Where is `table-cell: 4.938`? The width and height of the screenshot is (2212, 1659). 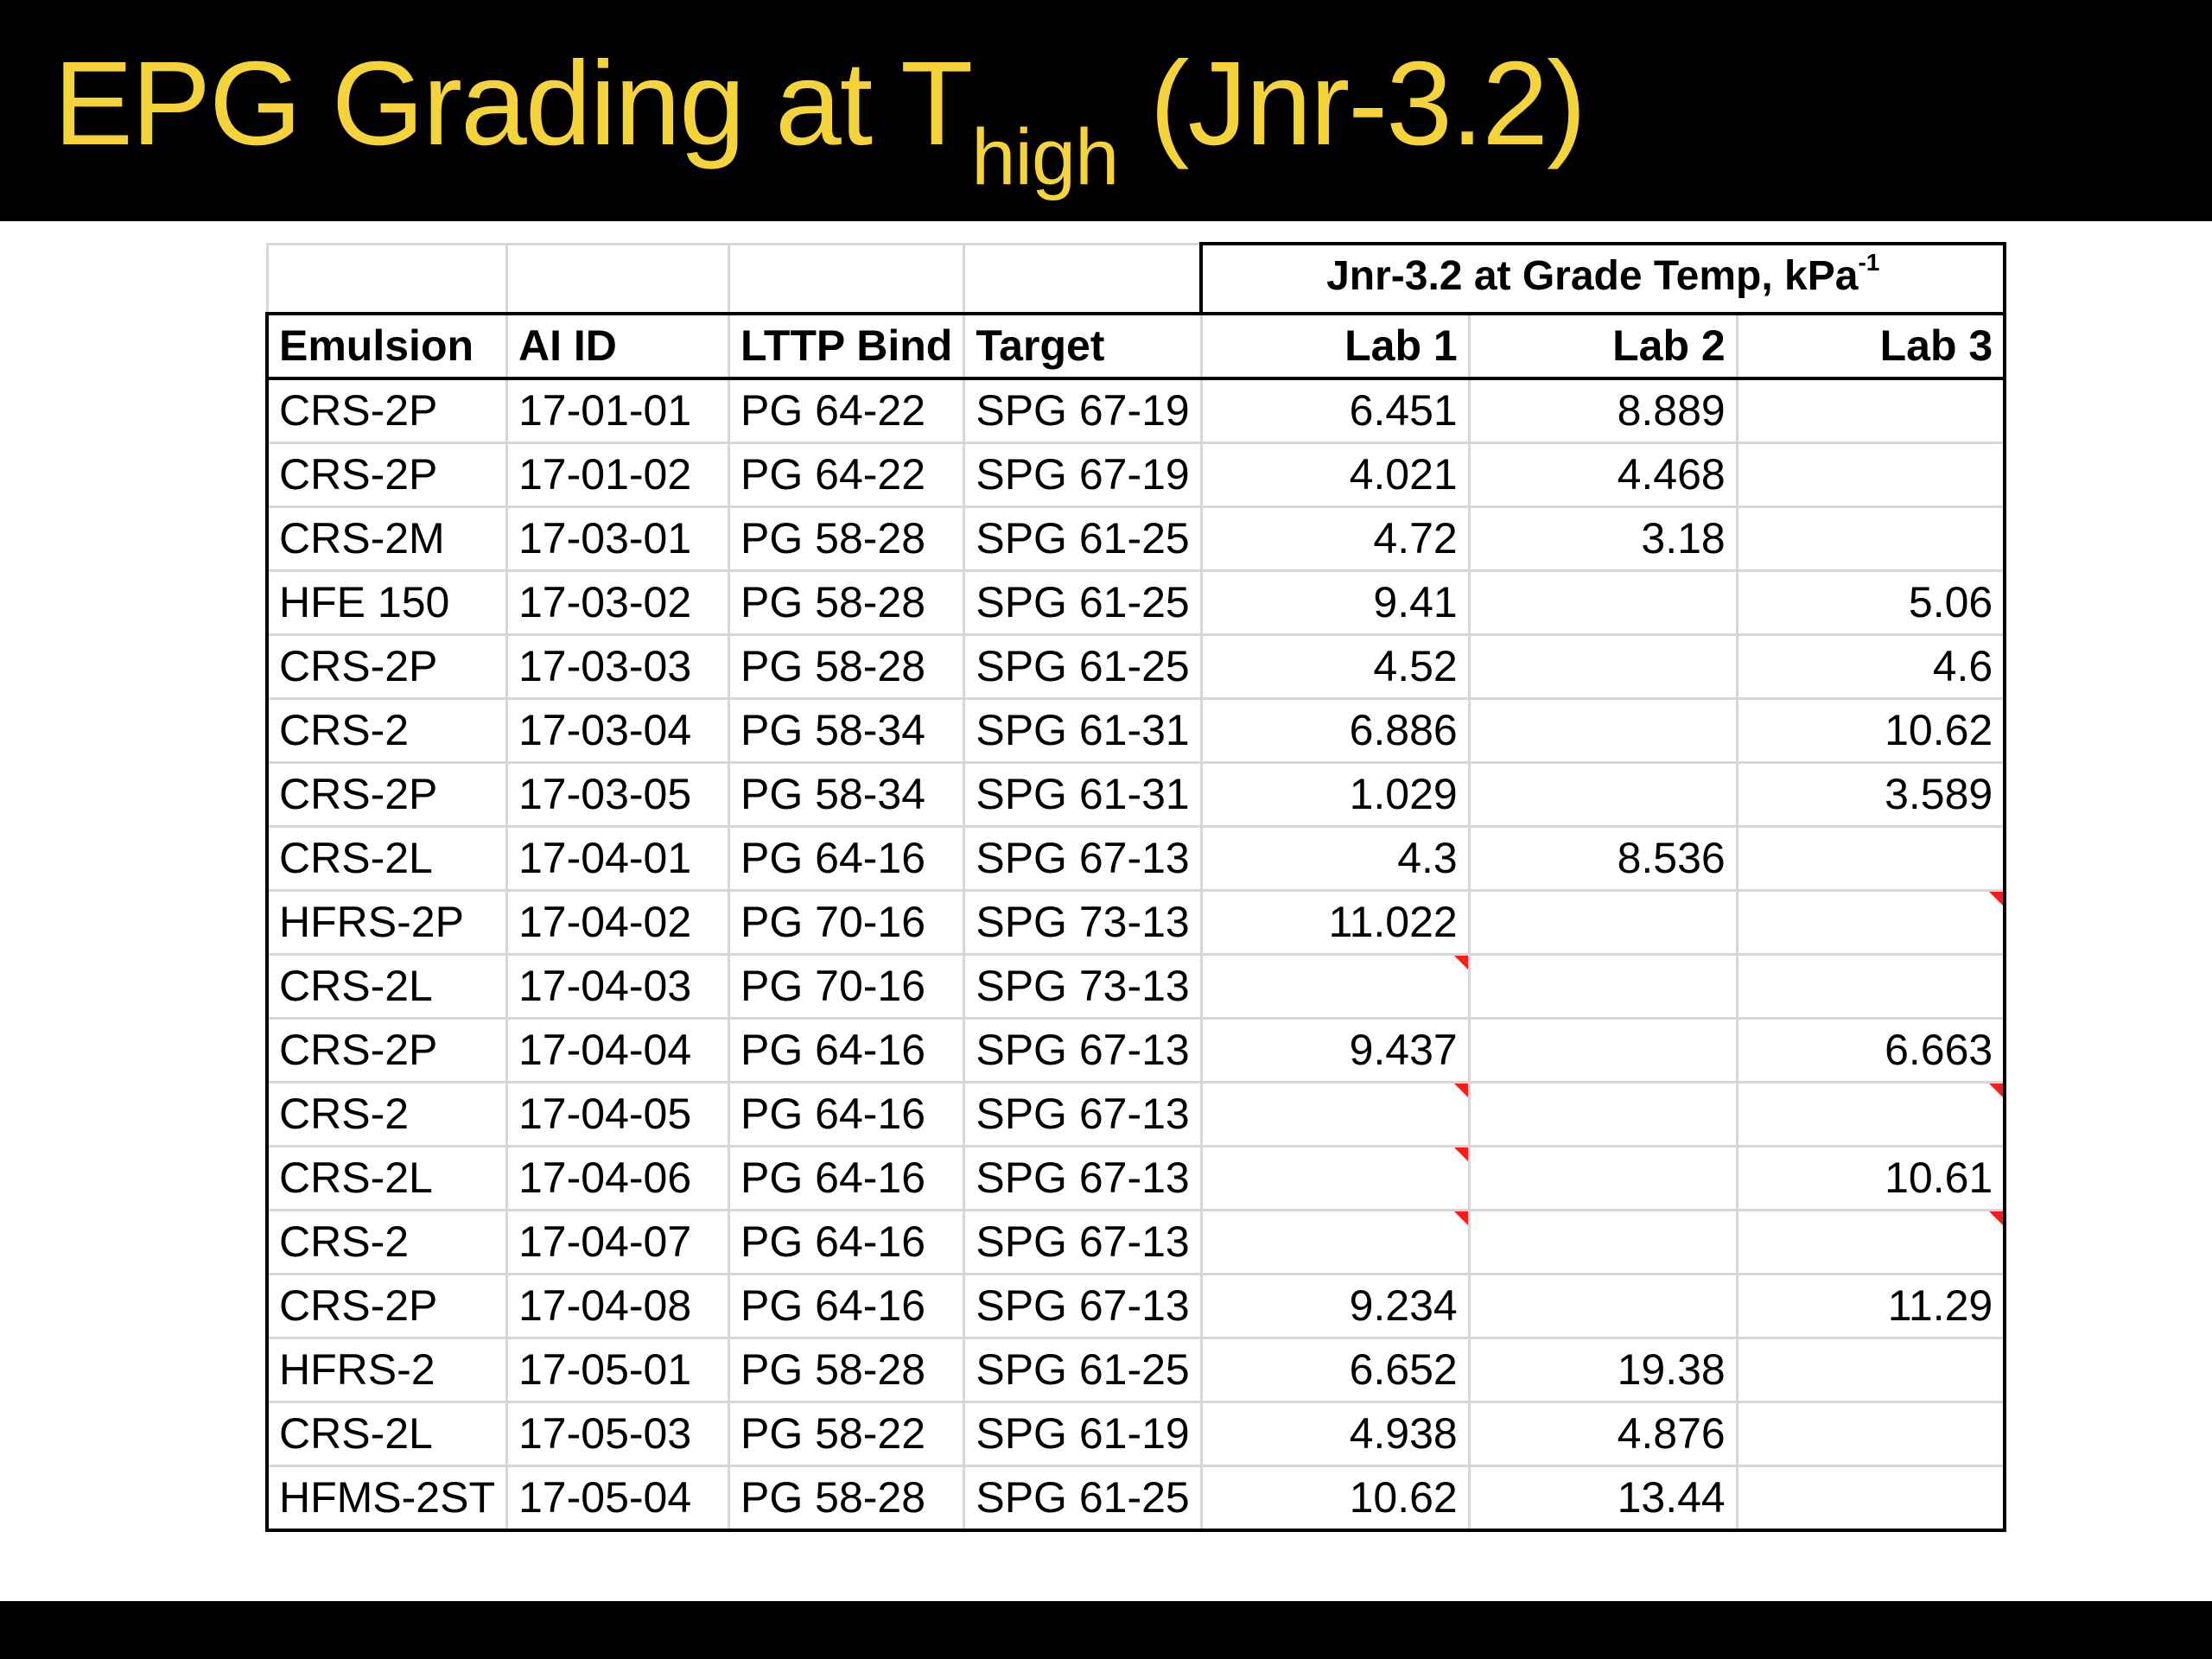 table-cell: 4.938 is located at coordinates (1335, 1434).